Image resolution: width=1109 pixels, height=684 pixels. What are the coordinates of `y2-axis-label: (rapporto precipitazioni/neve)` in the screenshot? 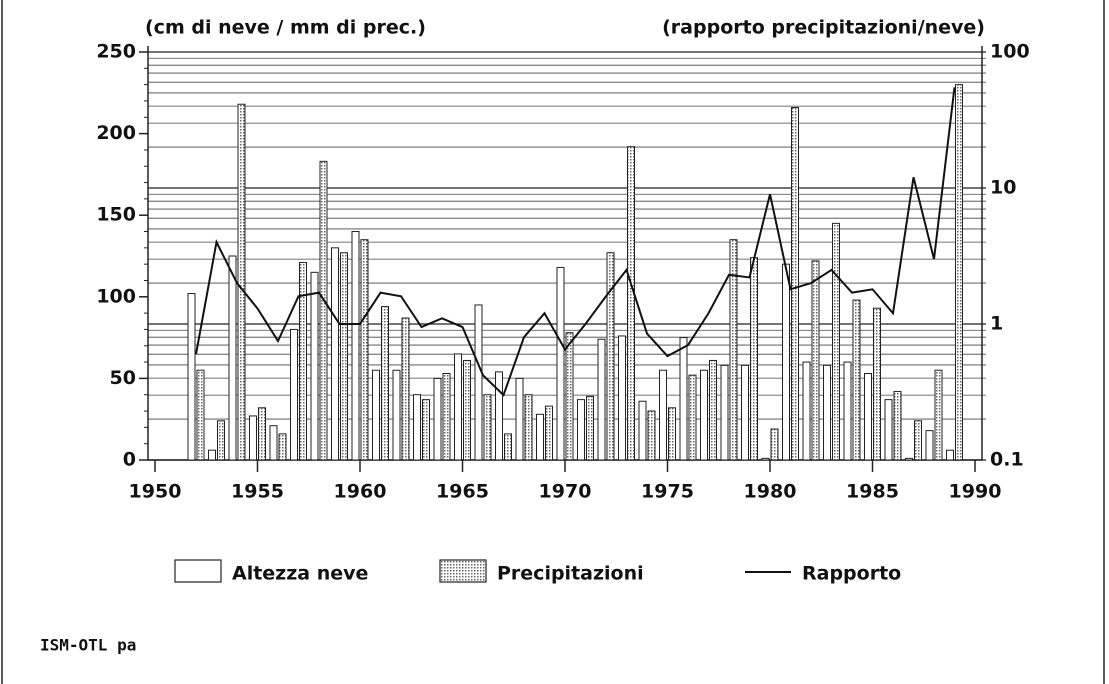 It's located at (823, 28).